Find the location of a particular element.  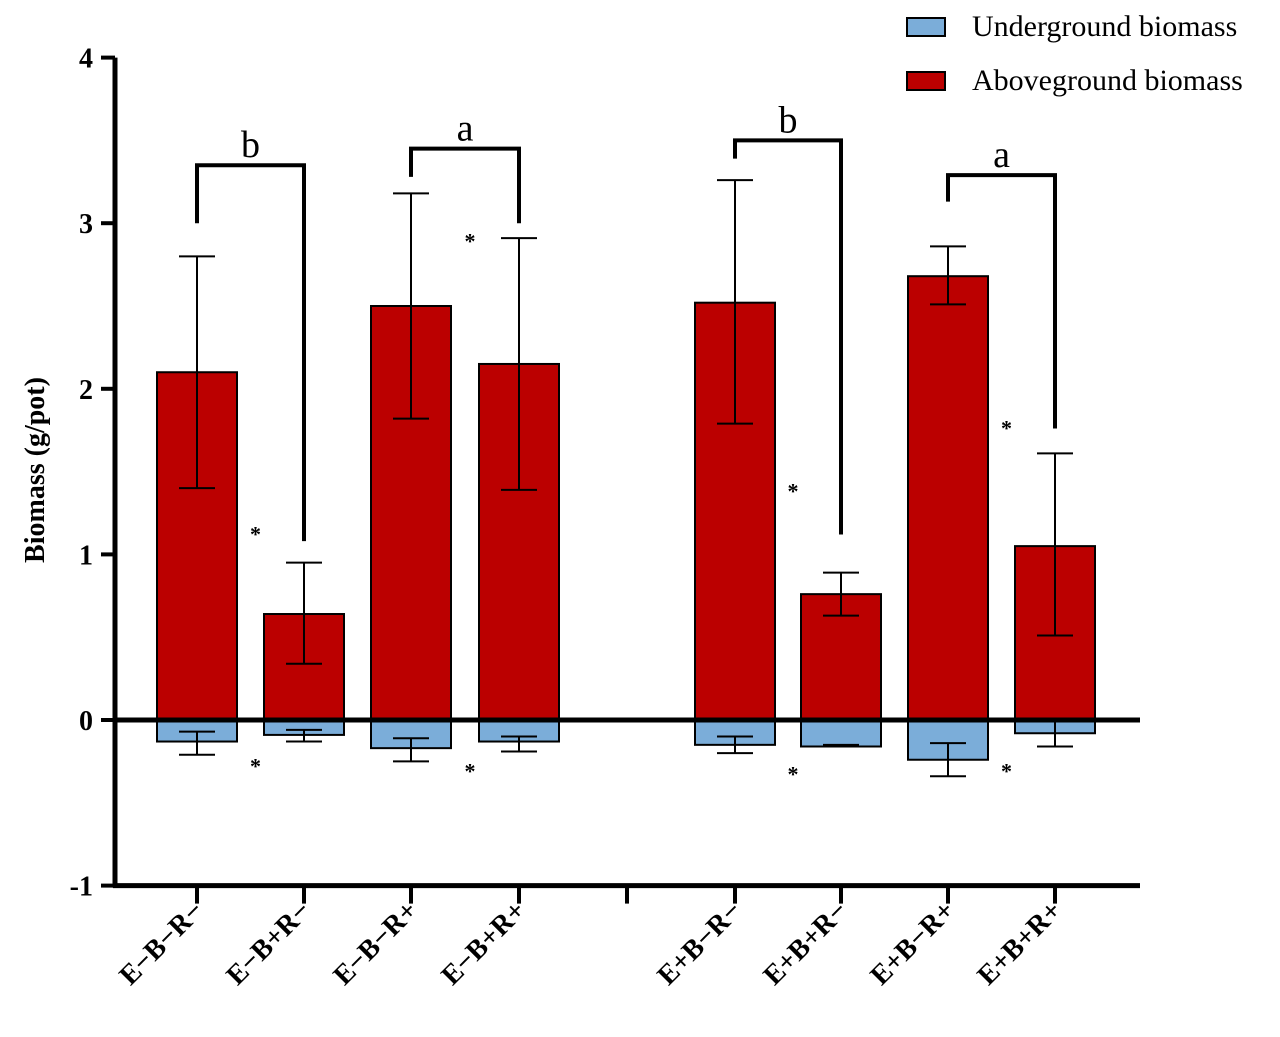

y-tick-label: -1 is located at coordinates (81, 887).